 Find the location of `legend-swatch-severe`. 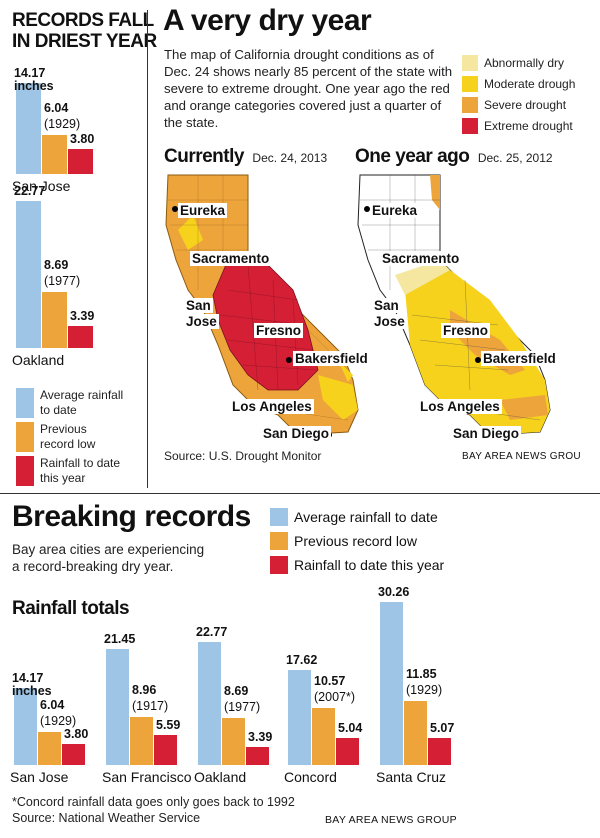

legend-swatch-severe is located at coordinates (470, 104).